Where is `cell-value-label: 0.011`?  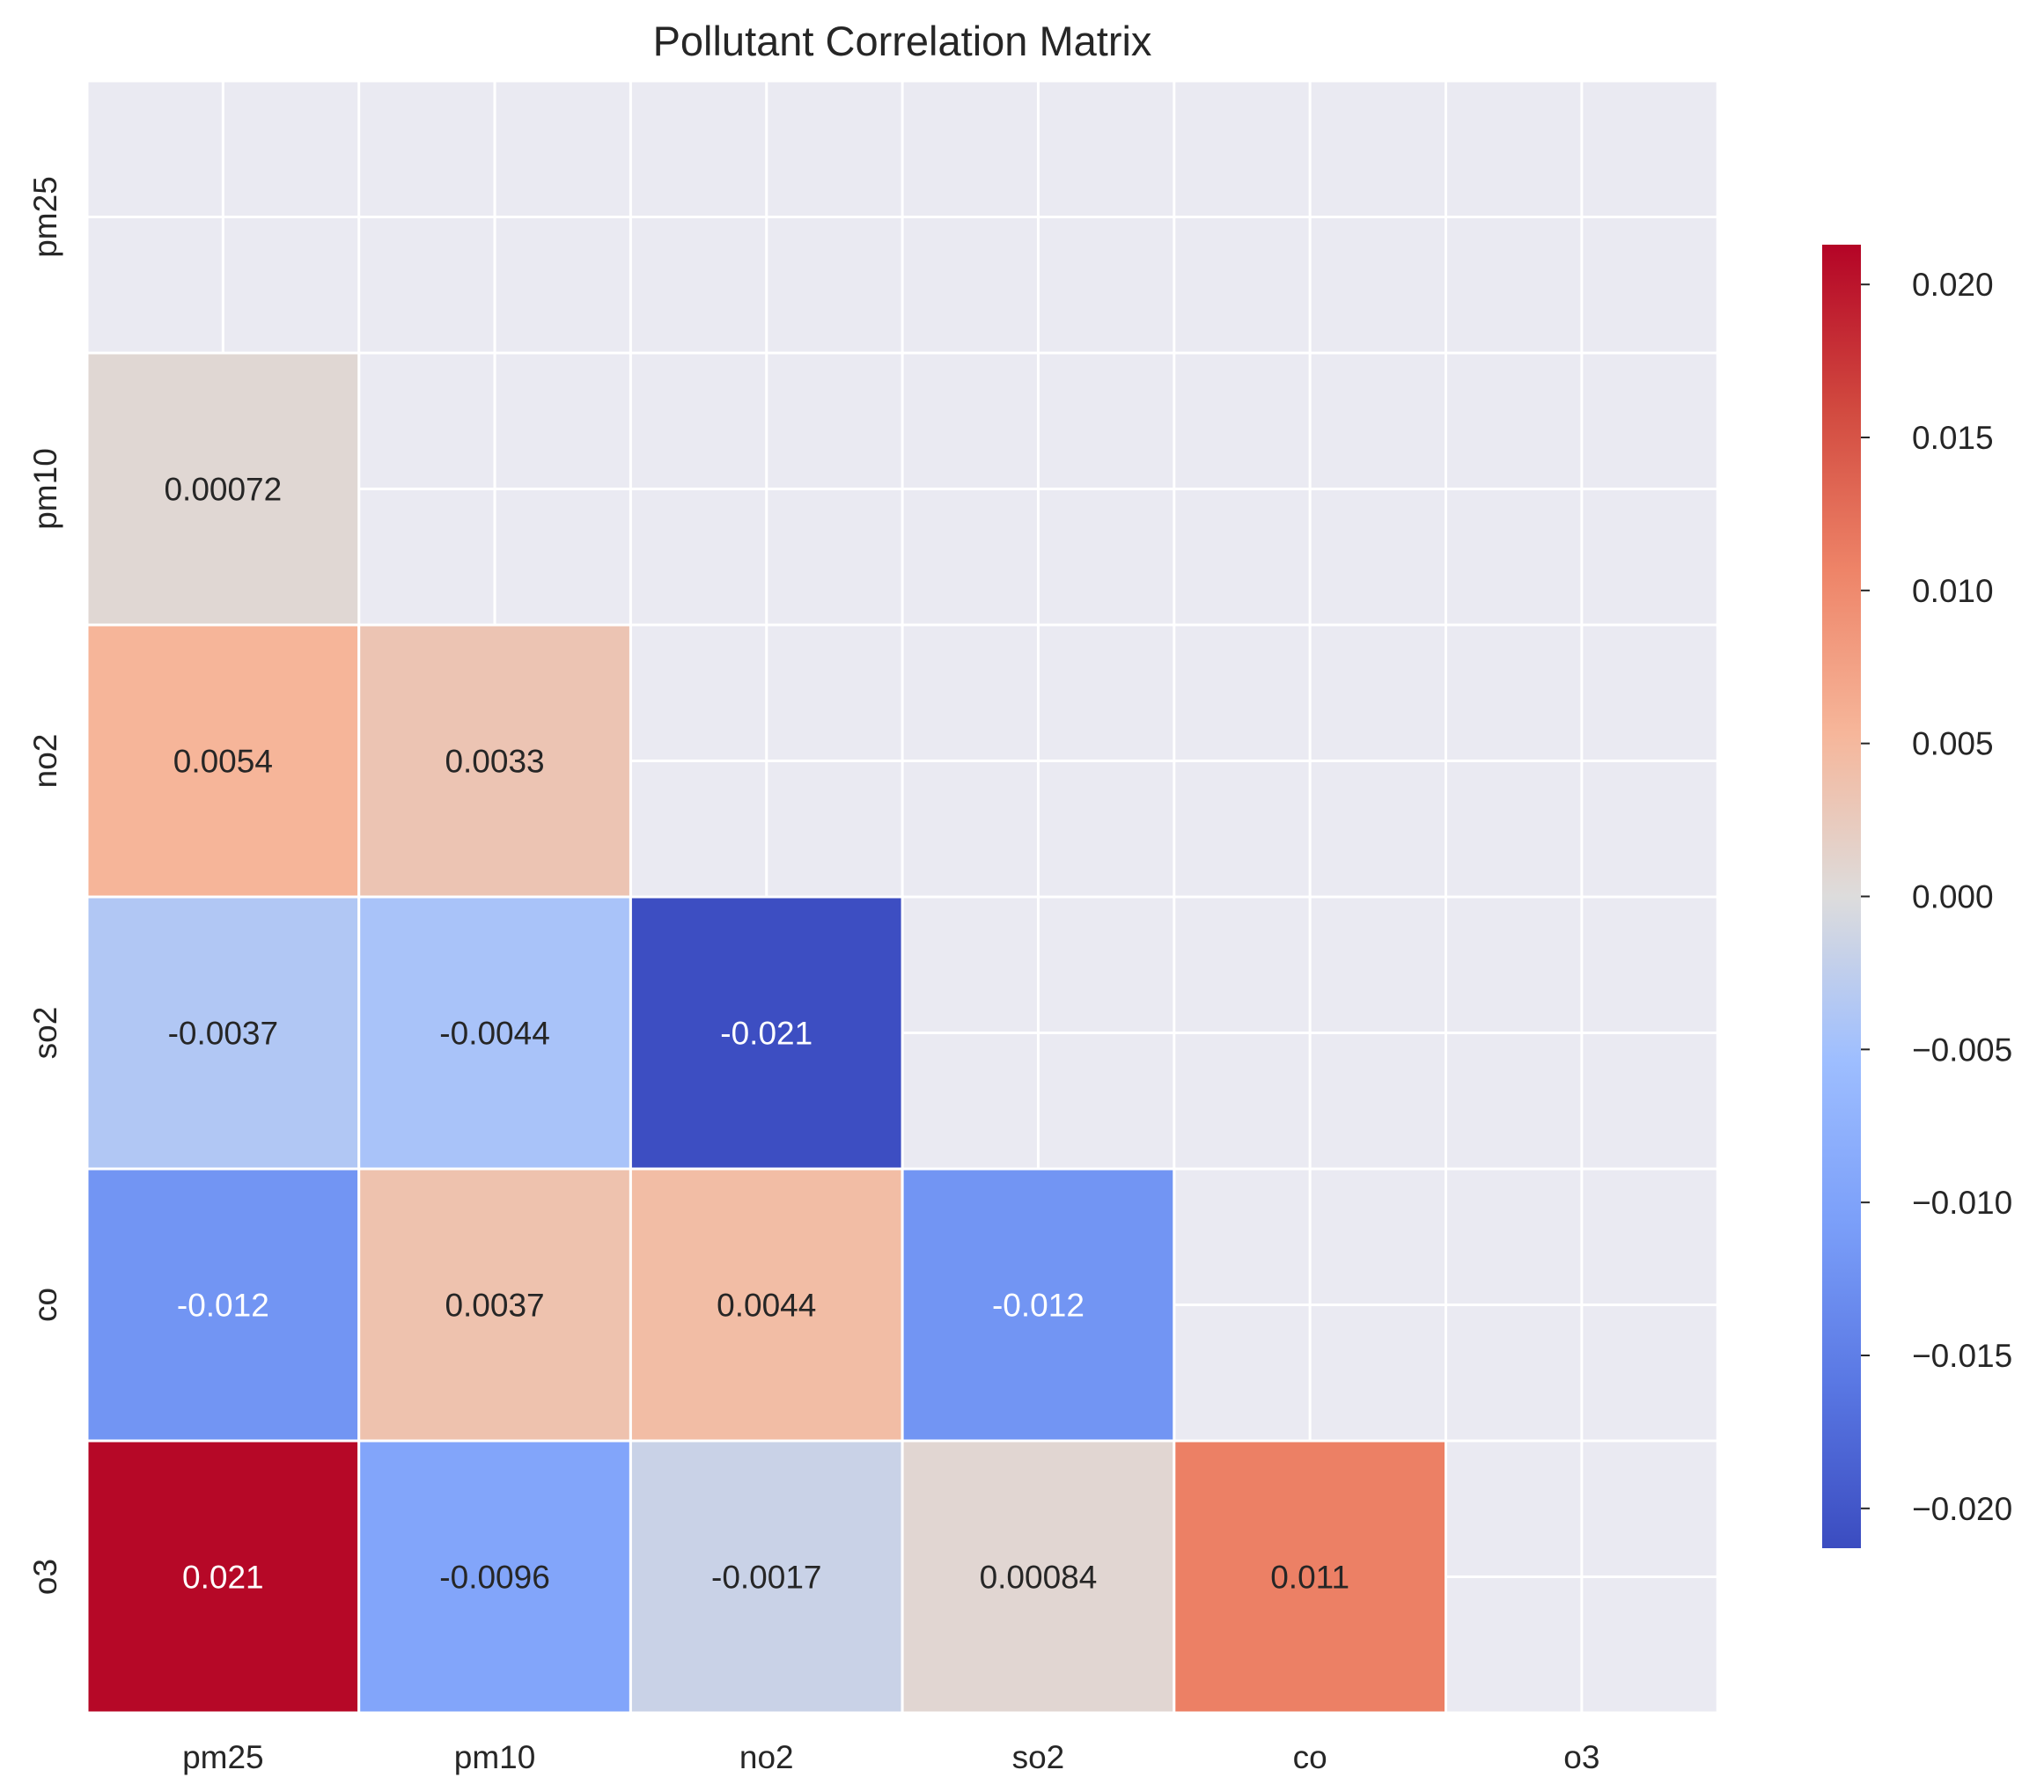
cell-value-label: 0.011 is located at coordinates (1309, 1578).